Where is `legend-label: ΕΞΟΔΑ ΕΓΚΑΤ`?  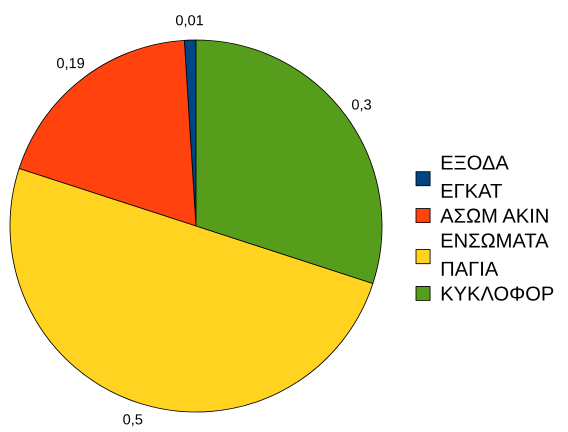 legend-label: ΕΞΟΔΑ ΕΓΚΑΤ is located at coordinates (475, 176).